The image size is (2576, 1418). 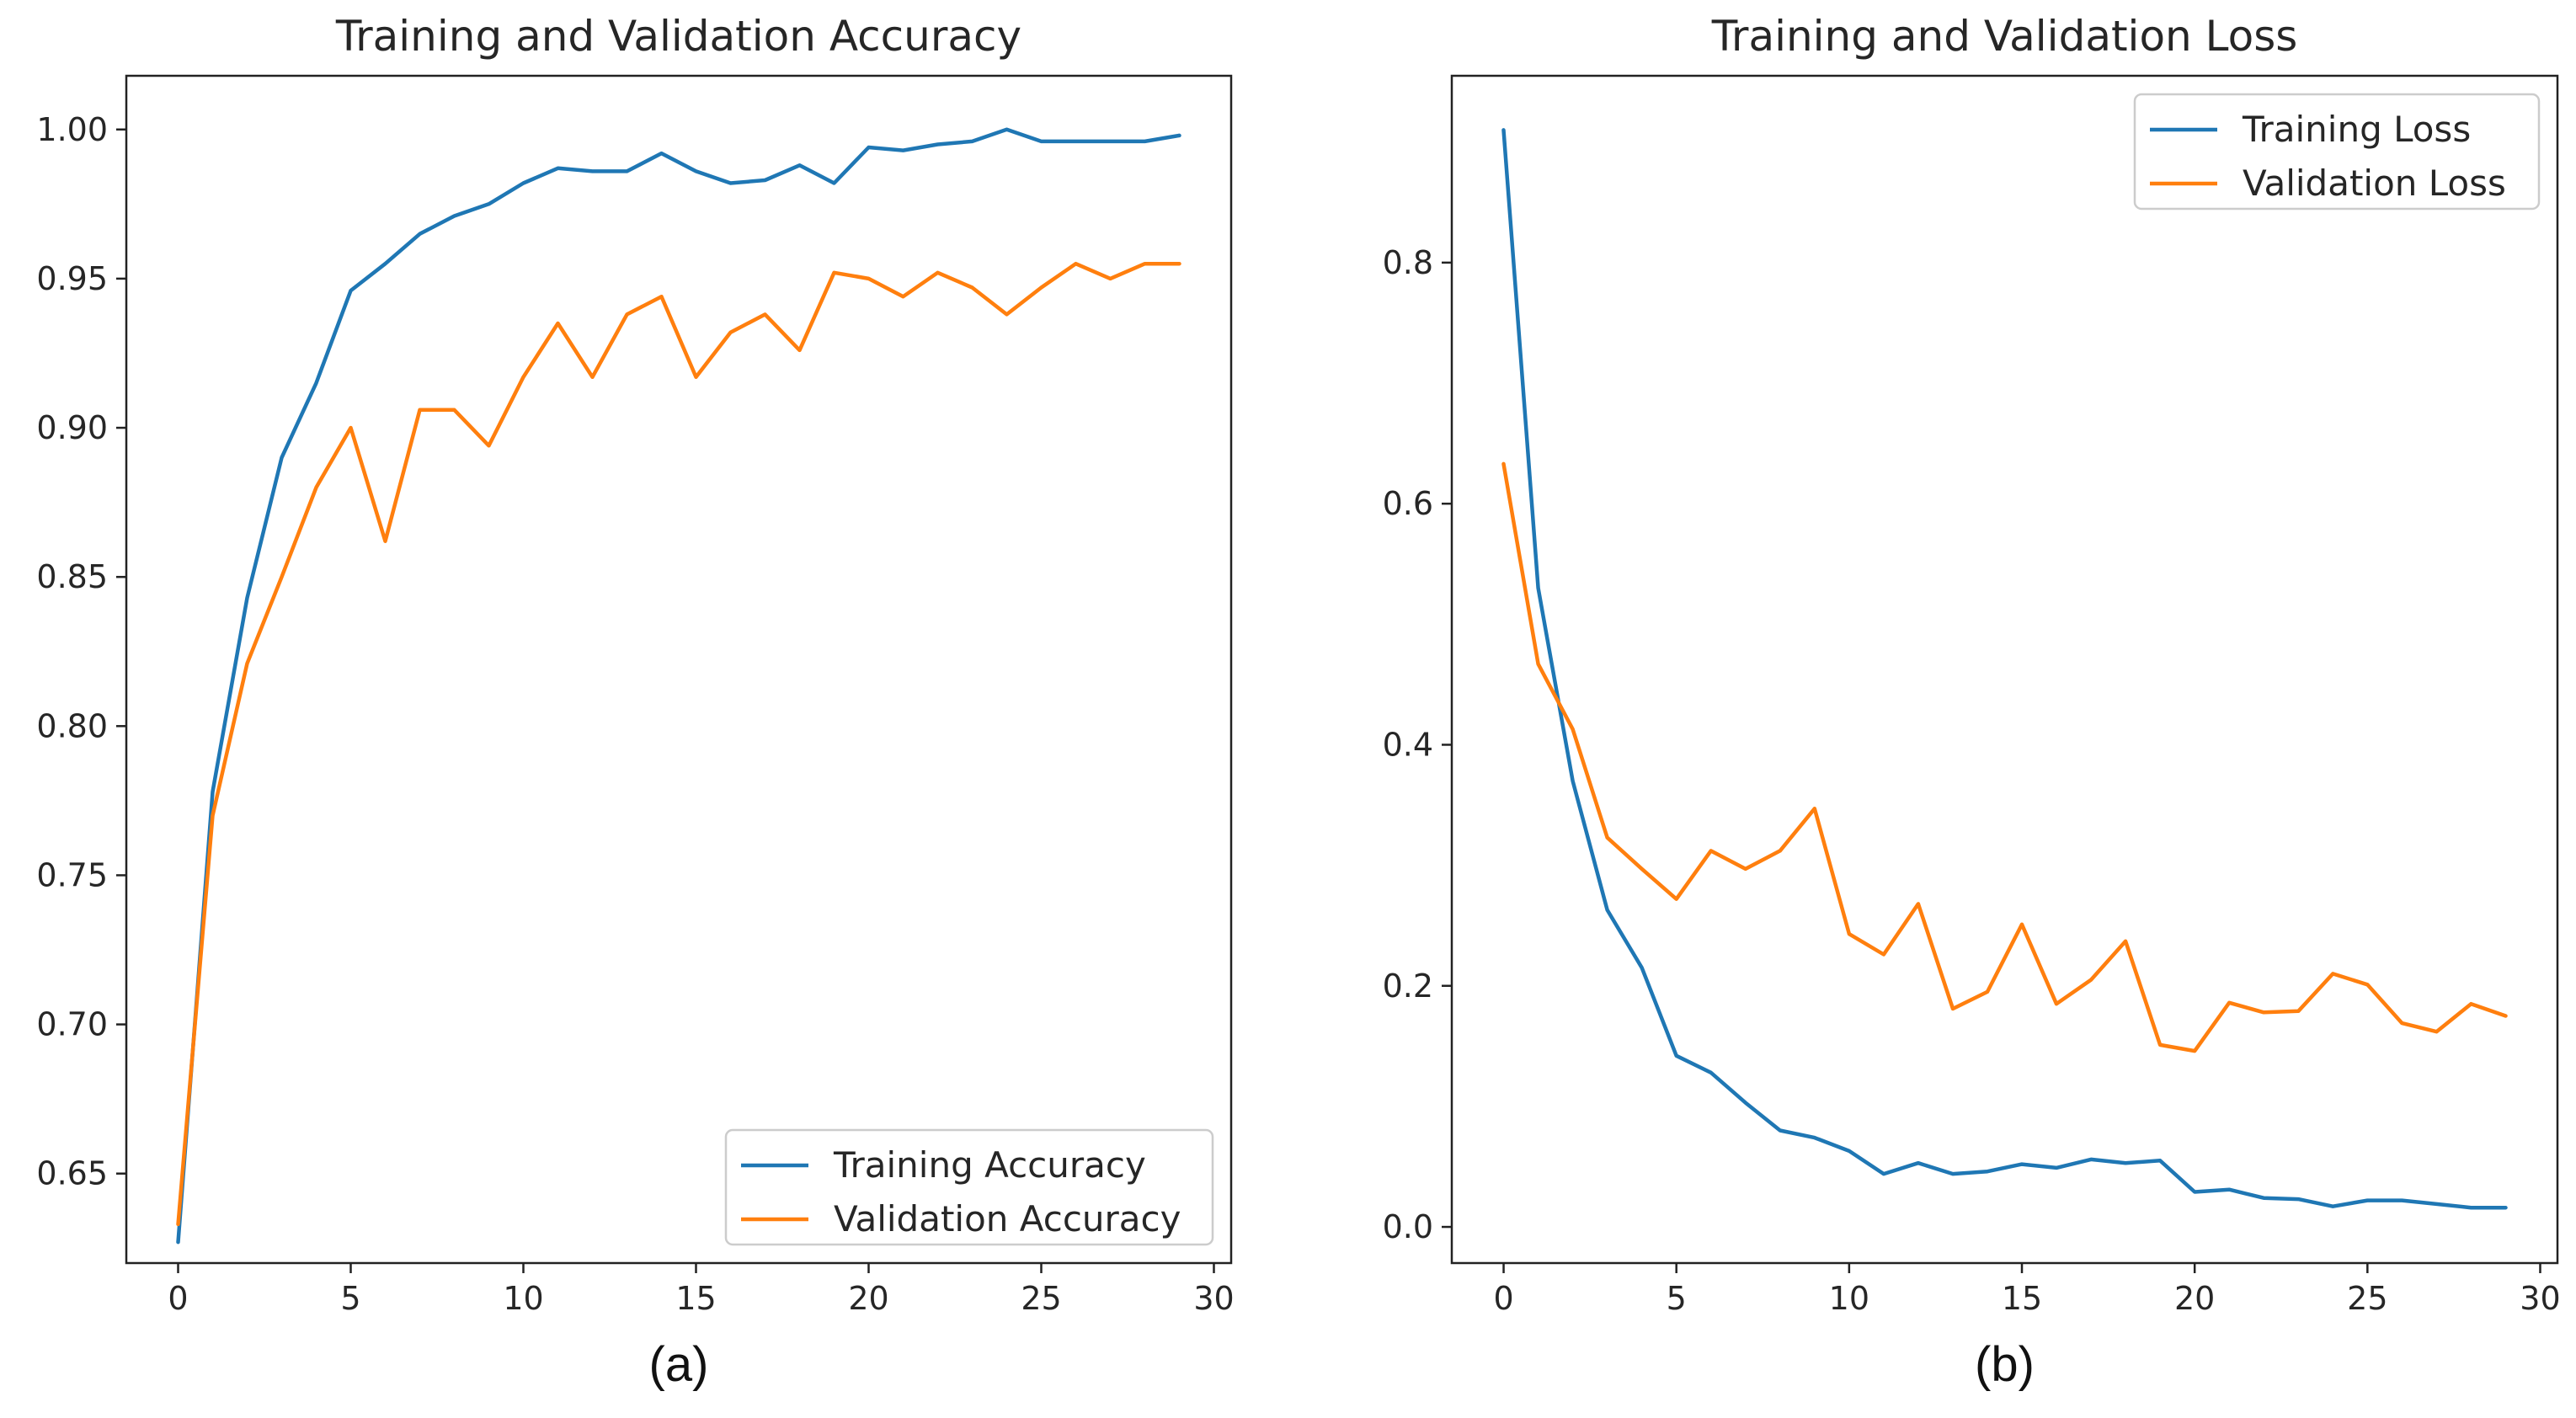 What do you see at coordinates (72, 1173) in the screenshot?
I see `accuracy-y-tick-label: 0.65` at bounding box center [72, 1173].